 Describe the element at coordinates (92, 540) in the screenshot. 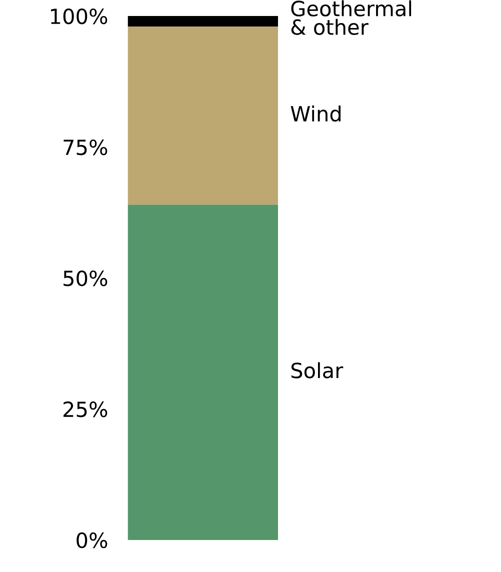

I see `y-tick-label: 0%` at that location.